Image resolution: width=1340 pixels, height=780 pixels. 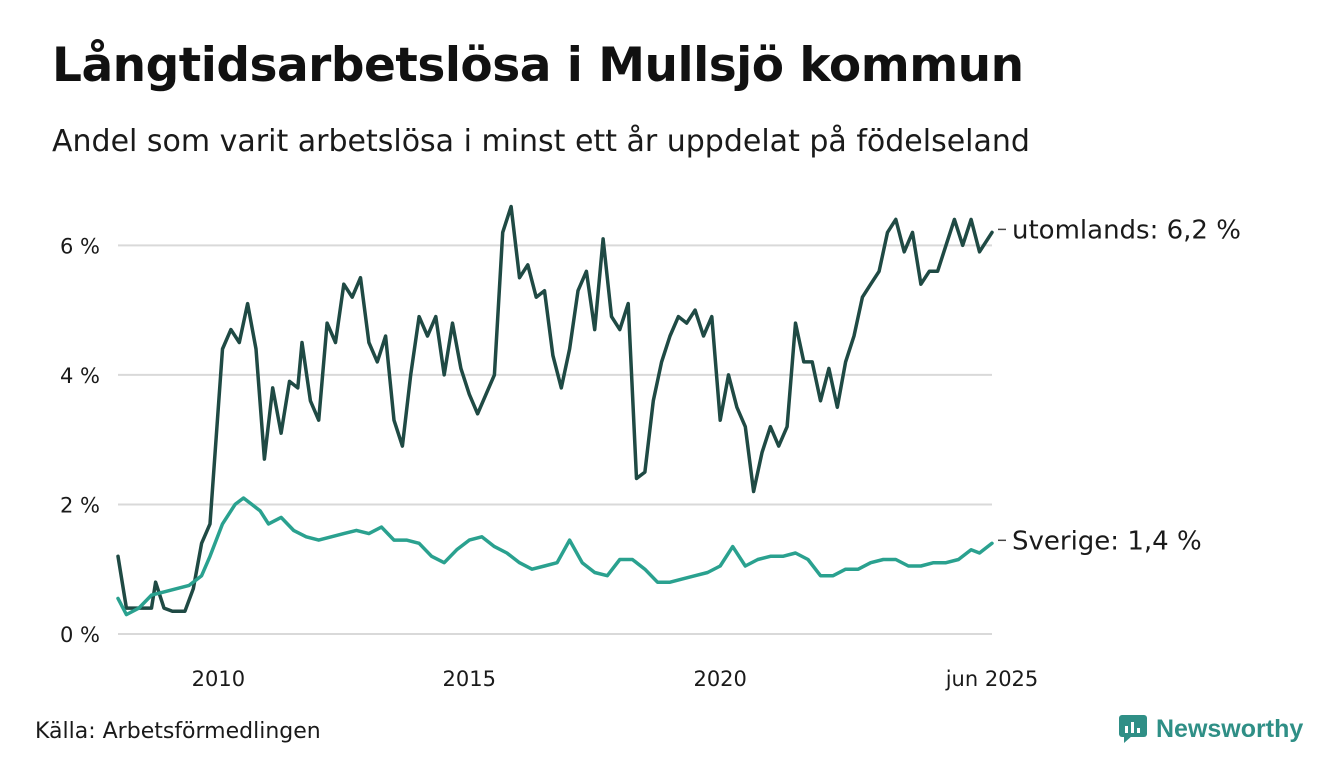 What do you see at coordinates (1119, 385) in the screenshot?
I see `series-end-labels: utomlands: 6,2 % Sverige: 1,4 %` at bounding box center [1119, 385].